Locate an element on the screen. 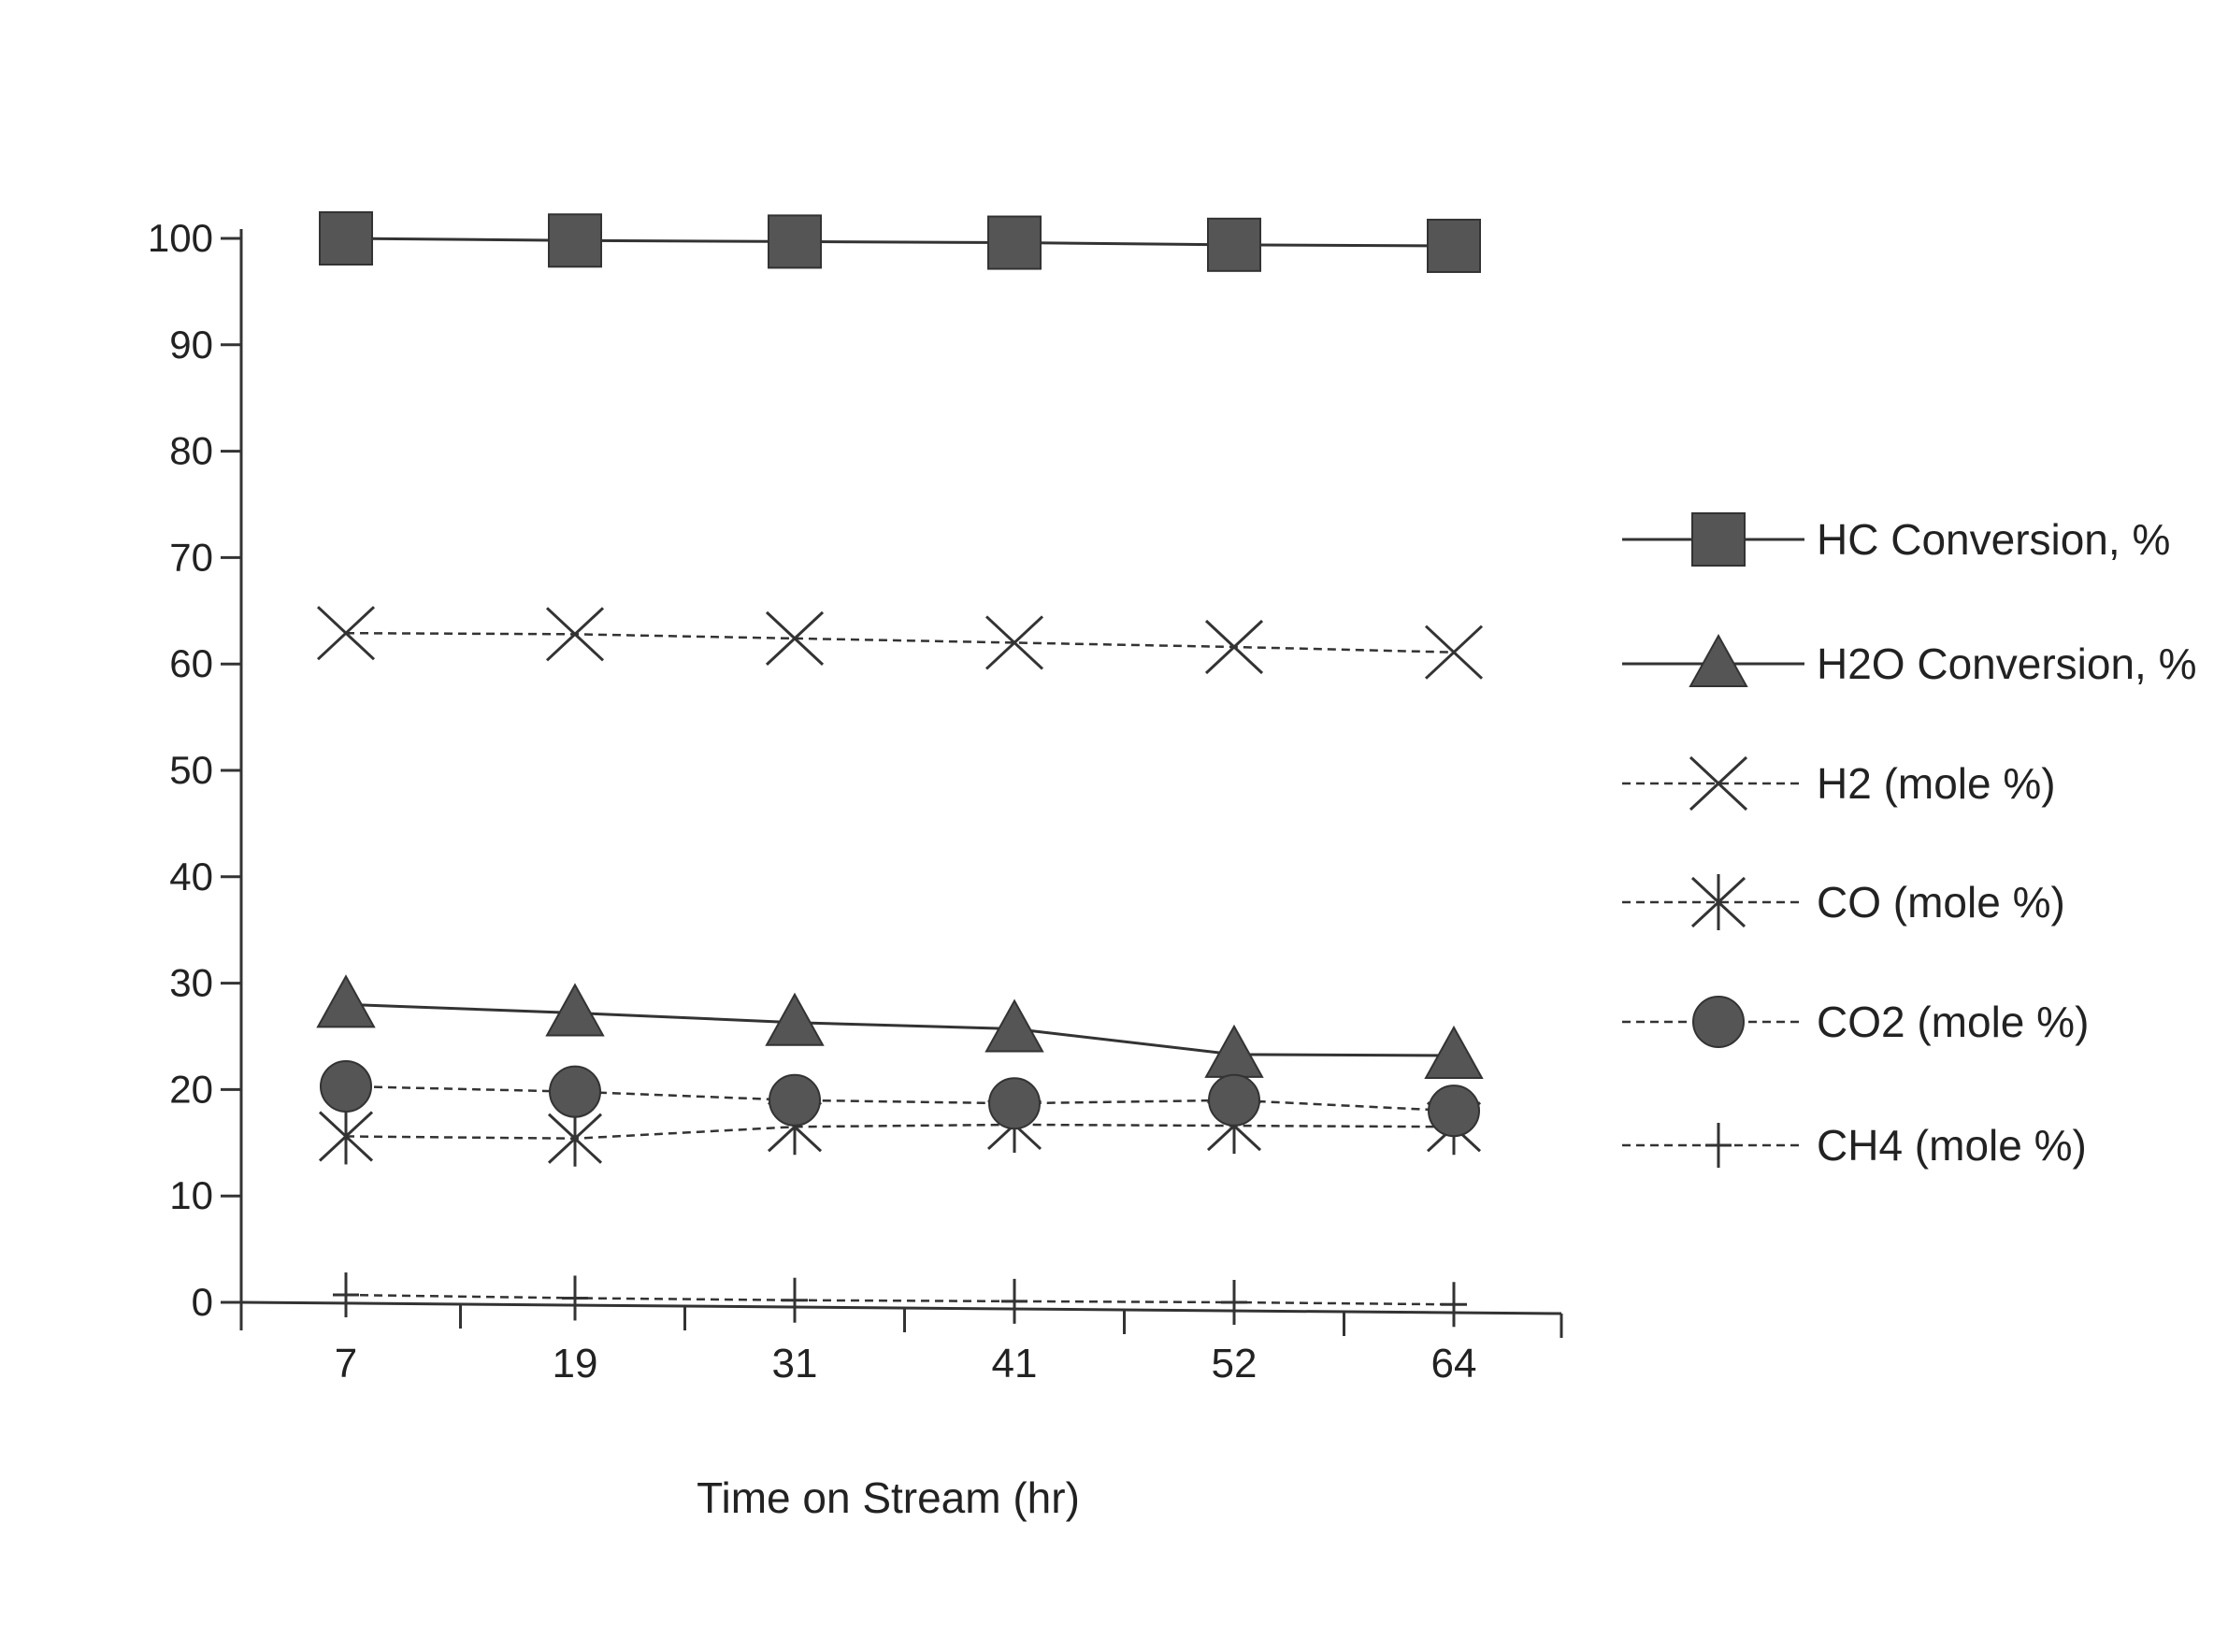 The image size is (2228, 1652). legend-label: CO (mole %) is located at coordinates (1941, 902).